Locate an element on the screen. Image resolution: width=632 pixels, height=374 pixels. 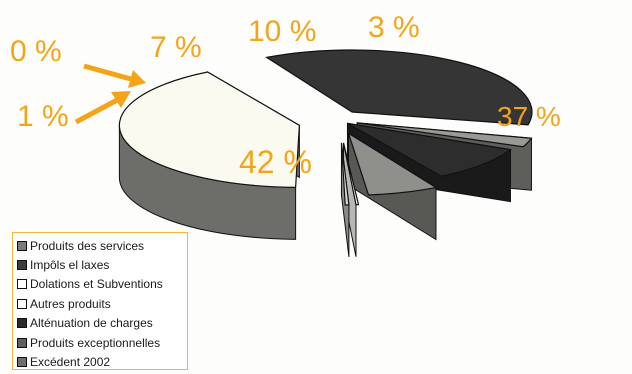
label-37-percent: 37 % is located at coordinates (529, 116).